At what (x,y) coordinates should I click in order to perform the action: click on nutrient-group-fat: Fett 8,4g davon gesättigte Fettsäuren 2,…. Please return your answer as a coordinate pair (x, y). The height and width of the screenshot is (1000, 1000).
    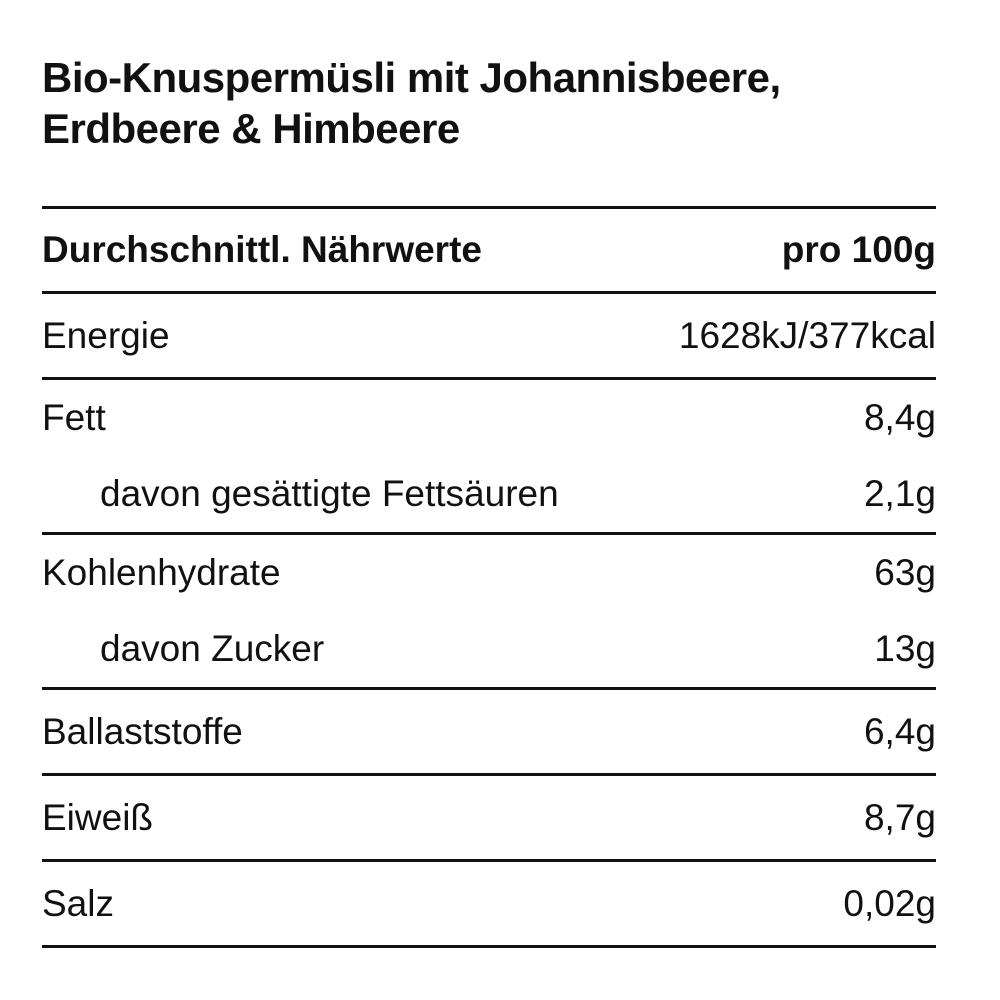
    Looking at the image, I should click on (489, 454).